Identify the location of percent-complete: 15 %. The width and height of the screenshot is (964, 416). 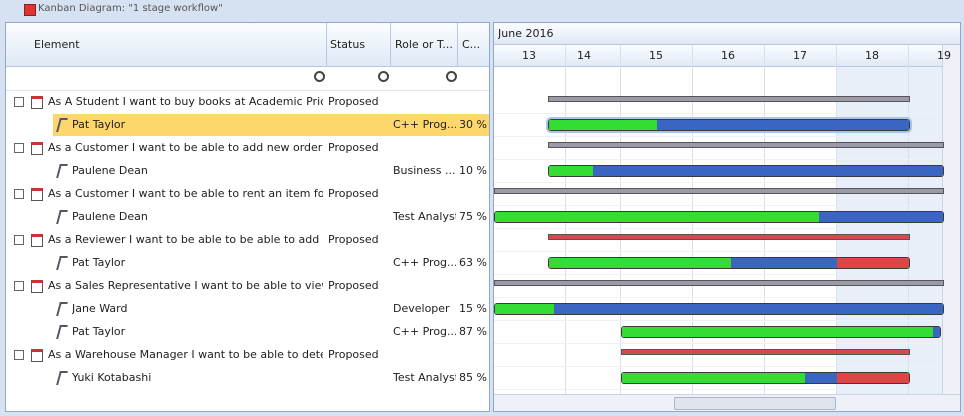
(473, 308).